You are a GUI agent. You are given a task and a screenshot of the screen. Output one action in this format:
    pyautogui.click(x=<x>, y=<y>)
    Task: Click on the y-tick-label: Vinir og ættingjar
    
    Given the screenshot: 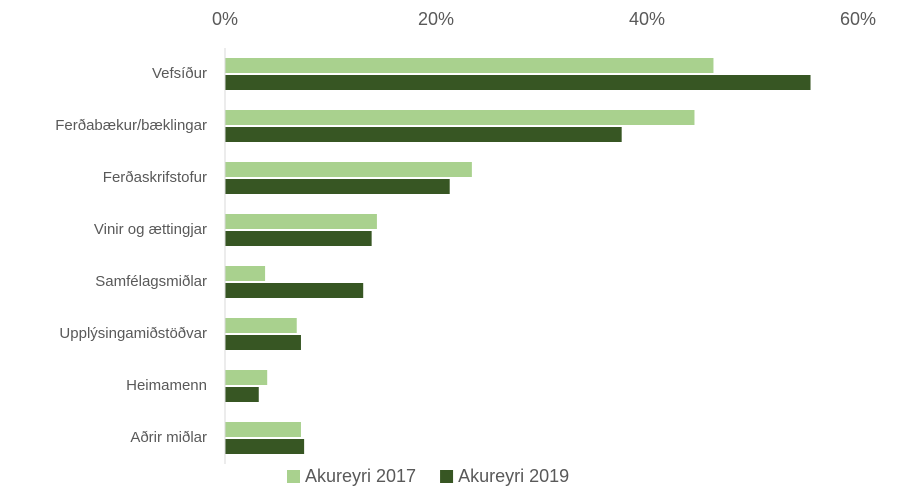 What is the action you would take?
    pyautogui.click(x=150, y=229)
    